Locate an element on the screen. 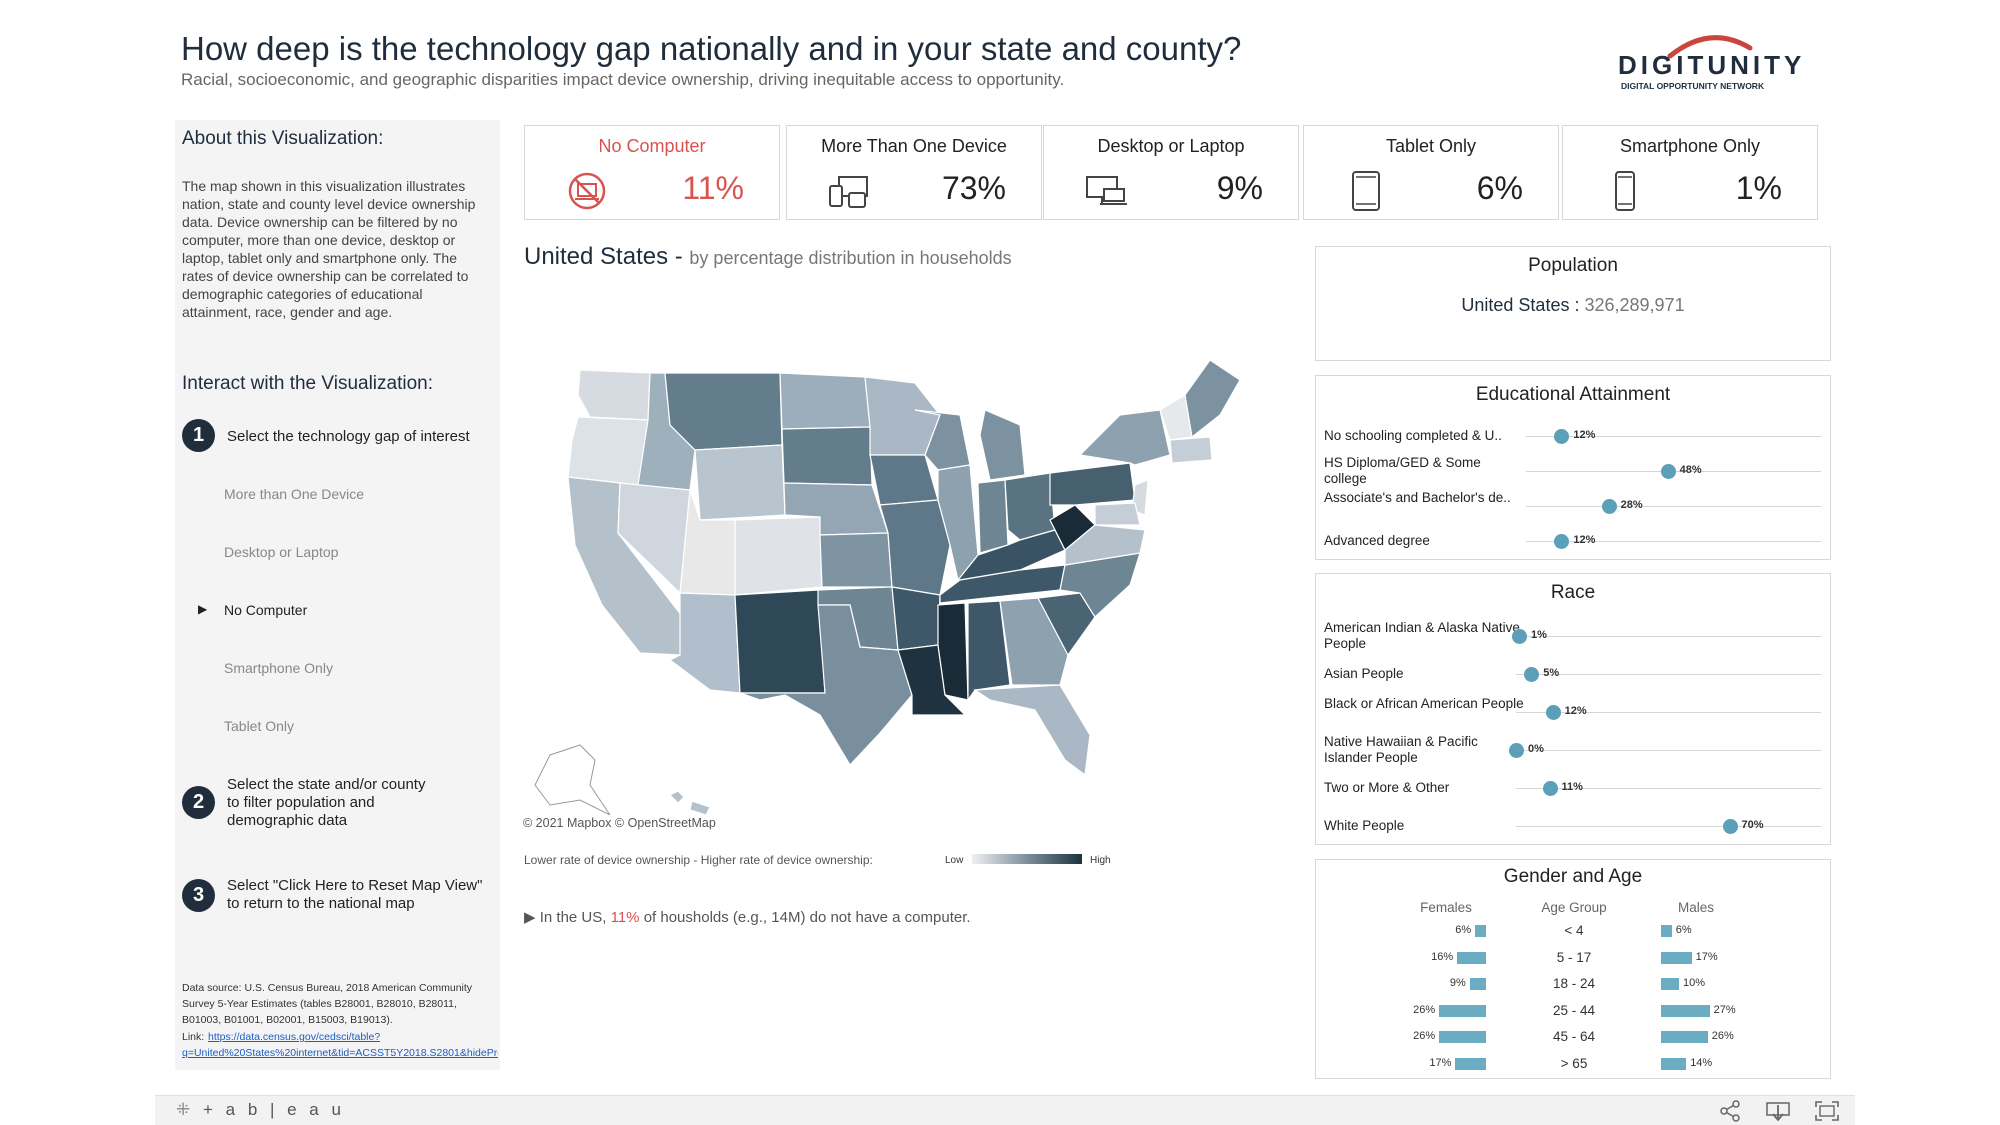 This screenshot has width=2000, height=1125. step-2-circle: 2 is located at coordinates (198, 802).